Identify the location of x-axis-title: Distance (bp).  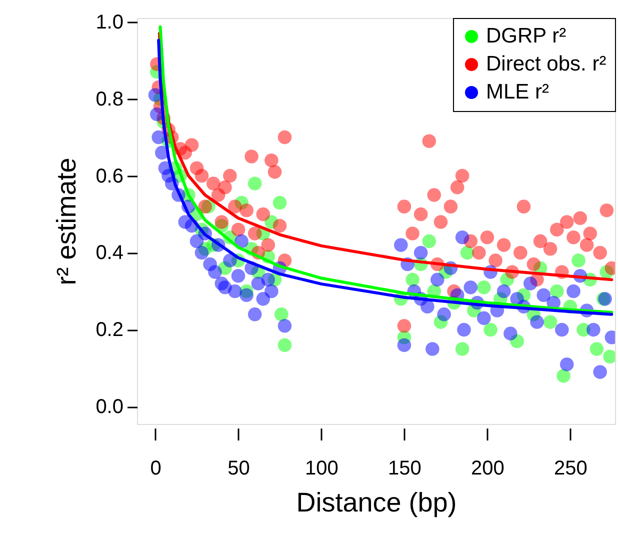
(376, 503).